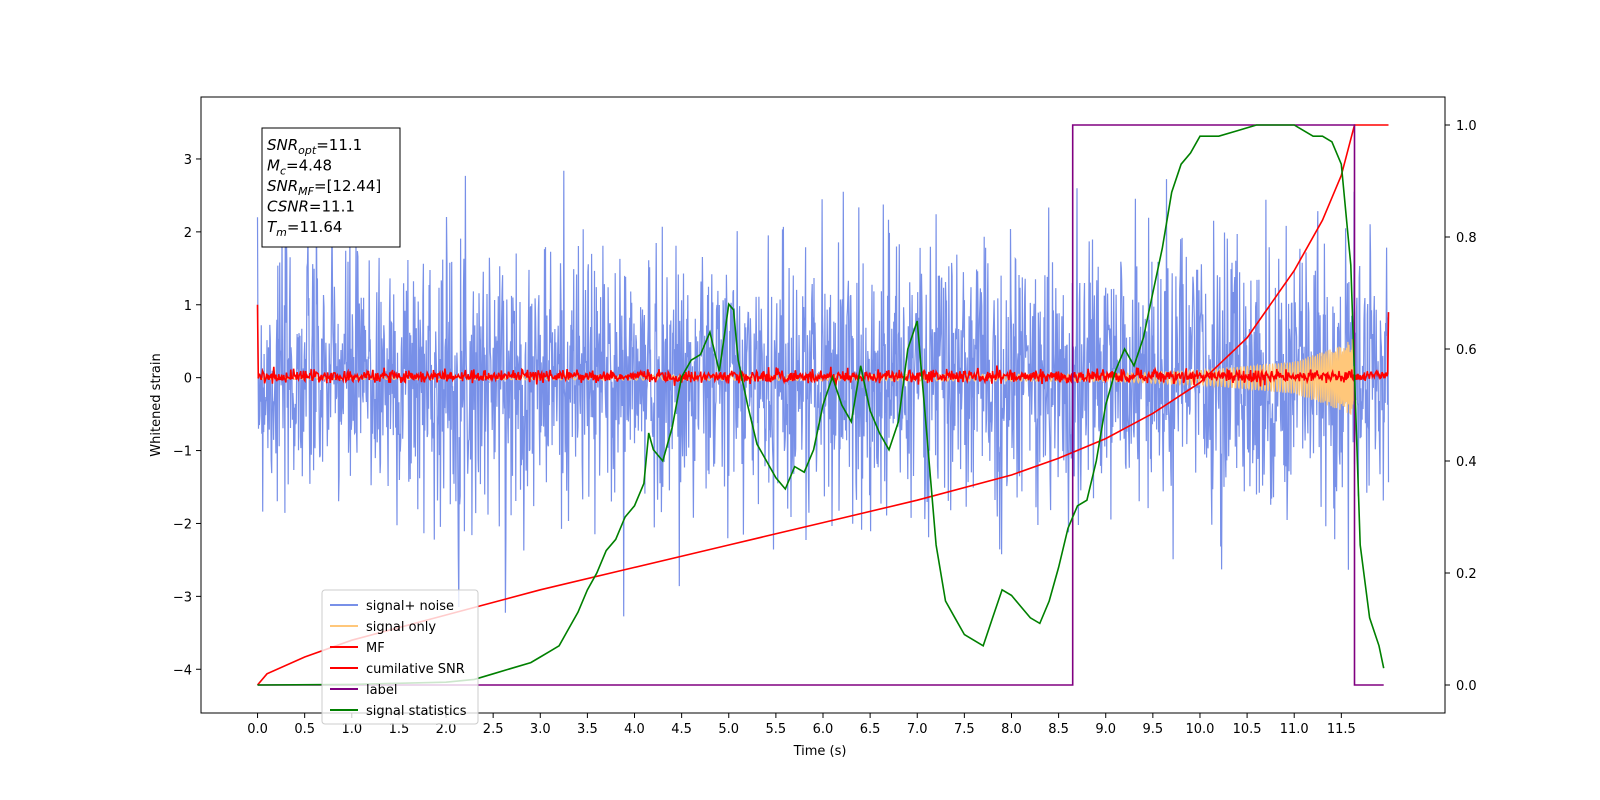 Image resolution: width=1600 pixels, height=800 pixels. Describe the element at coordinates (1466, 126) in the screenshot. I see `y2-tick-label: 1.0` at that location.